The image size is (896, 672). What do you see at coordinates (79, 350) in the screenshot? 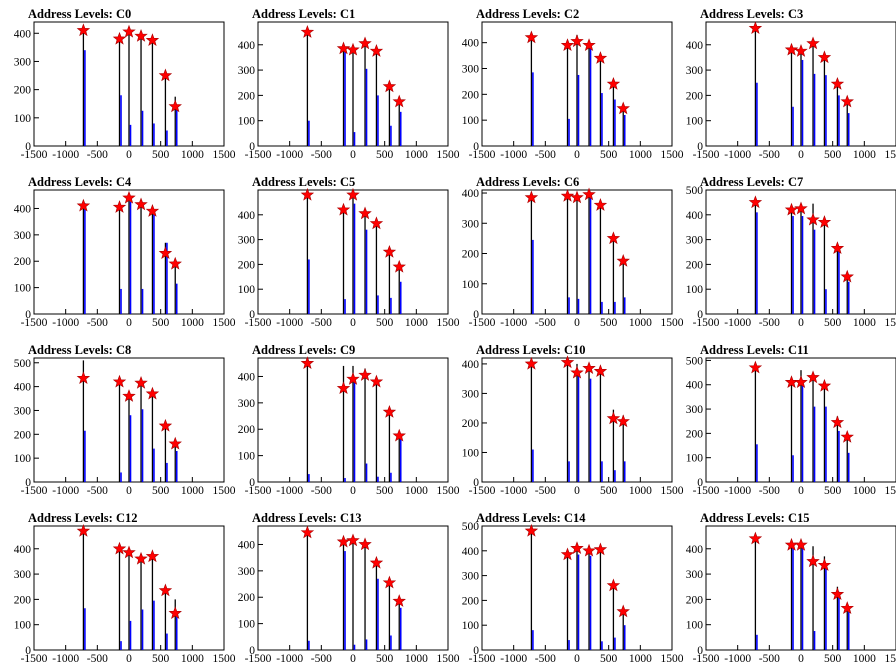
I see `plot-title: Address Levels: C8` at bounding box center [79, 350].